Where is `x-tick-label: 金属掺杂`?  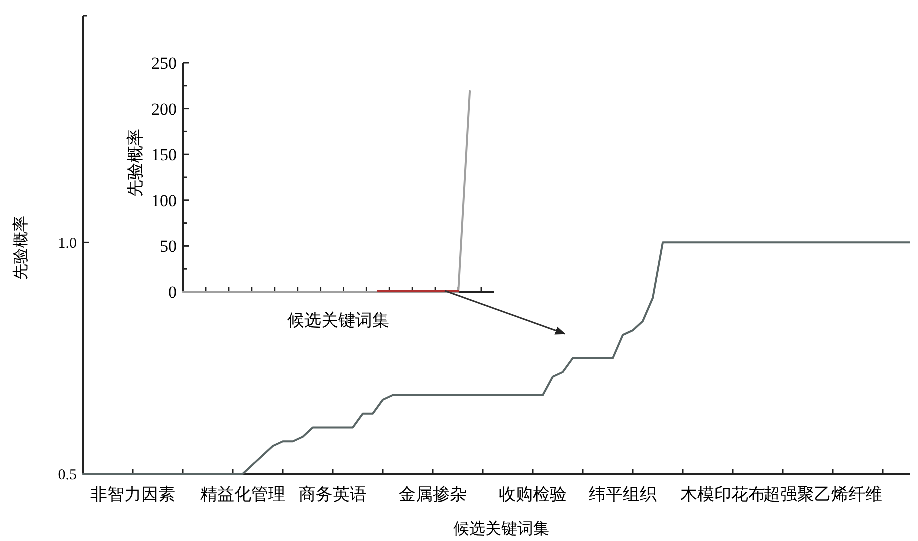 x-tick-label: 金属掺杂 is located at coordinates (433, 494).